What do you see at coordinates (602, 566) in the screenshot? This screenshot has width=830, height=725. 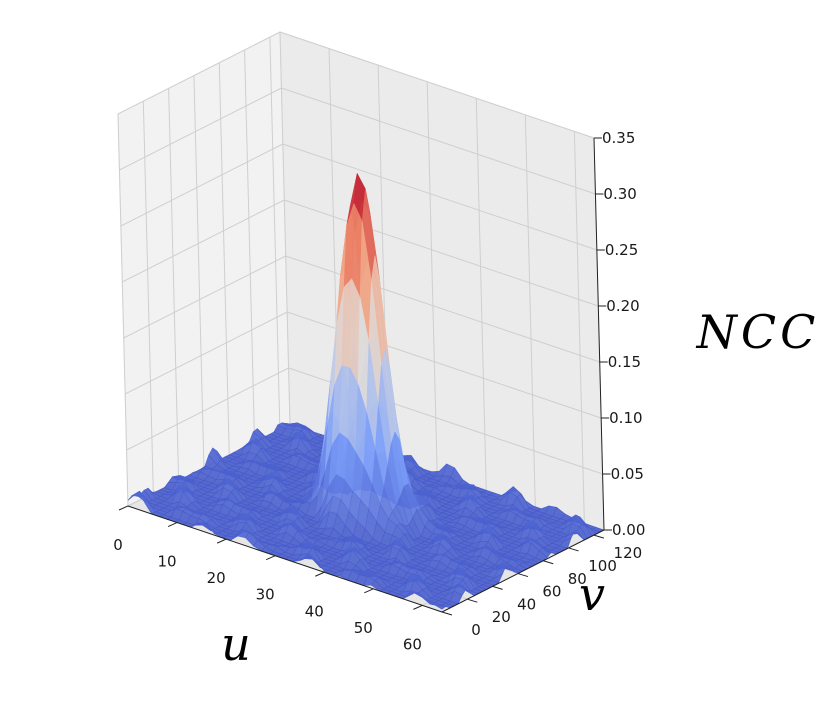 I see `v-tick-label: 100` at bounding box center [602, 566].